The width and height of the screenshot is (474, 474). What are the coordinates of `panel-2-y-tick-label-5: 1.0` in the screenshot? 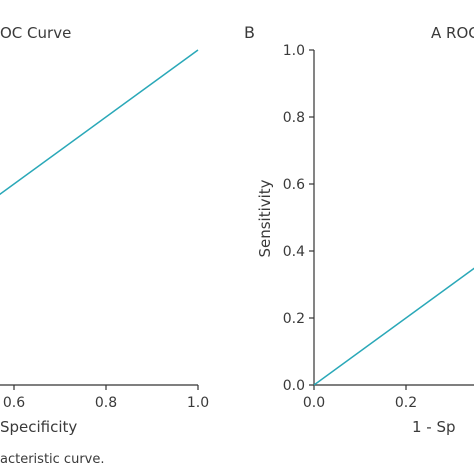 It's located at (294, 51).